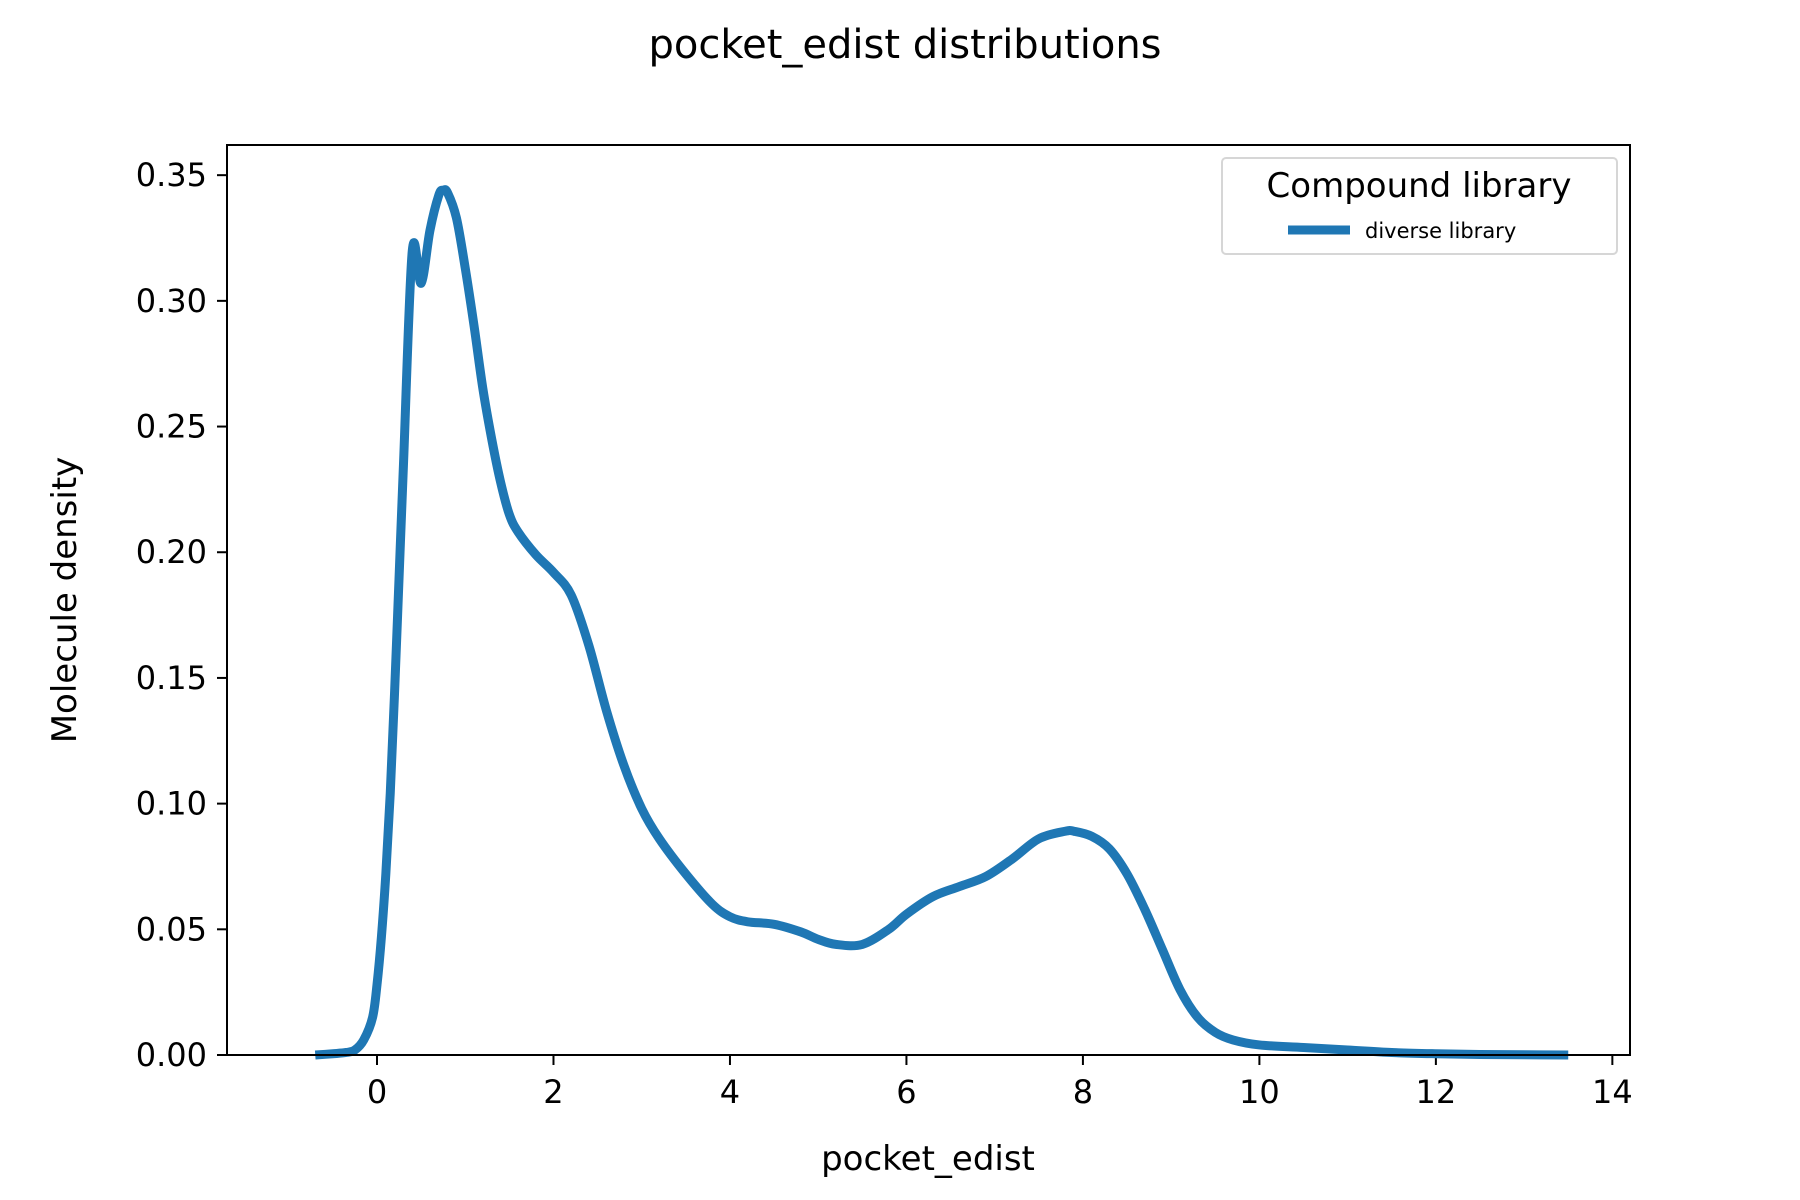 This screenshot has height=1200, width=1800. I want to click on x-tick-label: 2, so click(553, 1092).